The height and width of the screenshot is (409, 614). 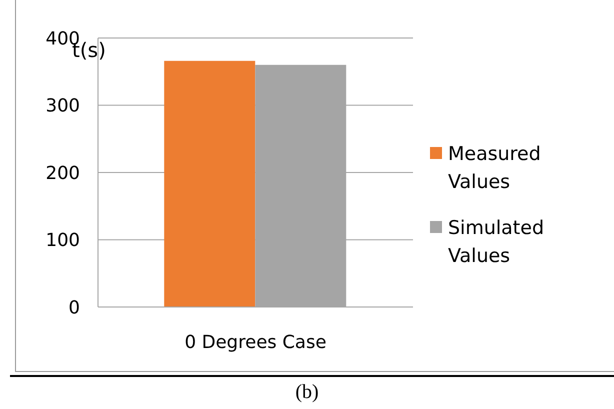 I want to click on y-tick-label: 0, so click(x=74, y=307).